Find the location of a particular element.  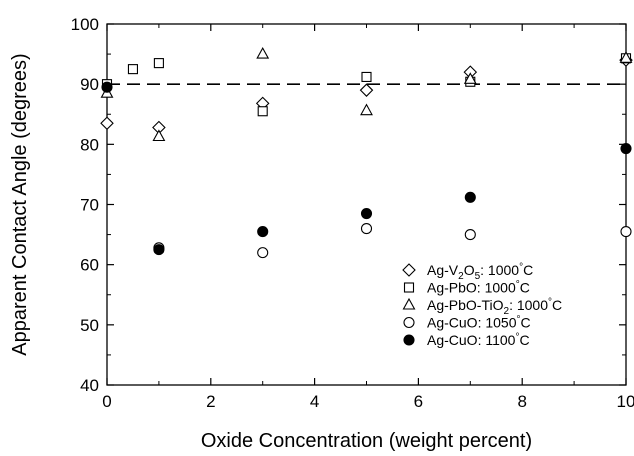

legend-label: Ag-PbO: 1000°C is located at coordinates (478, 288).